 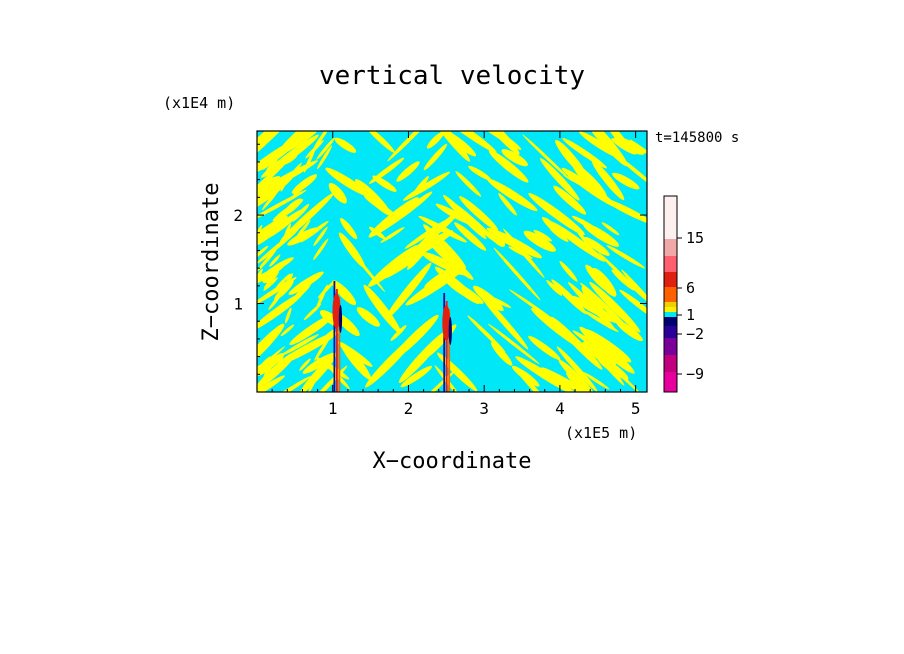 What do you see at coordinates (452, 461) in the screenshot?
I see `x-axis-label: X−coordinate` at bounding box center [452, 461].